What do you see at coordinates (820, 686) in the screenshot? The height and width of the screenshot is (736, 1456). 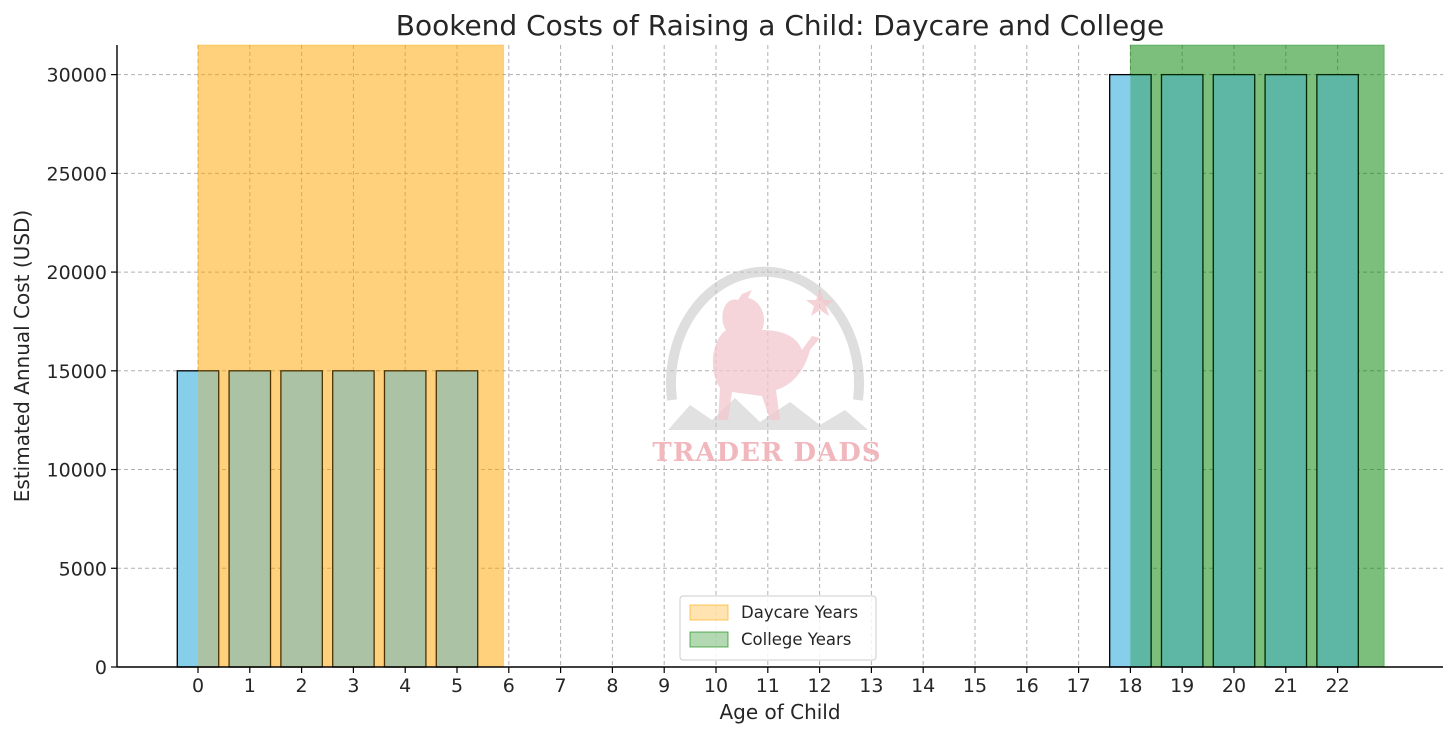 I see `x-tick-label: 12` at bounding box center [820, 686].